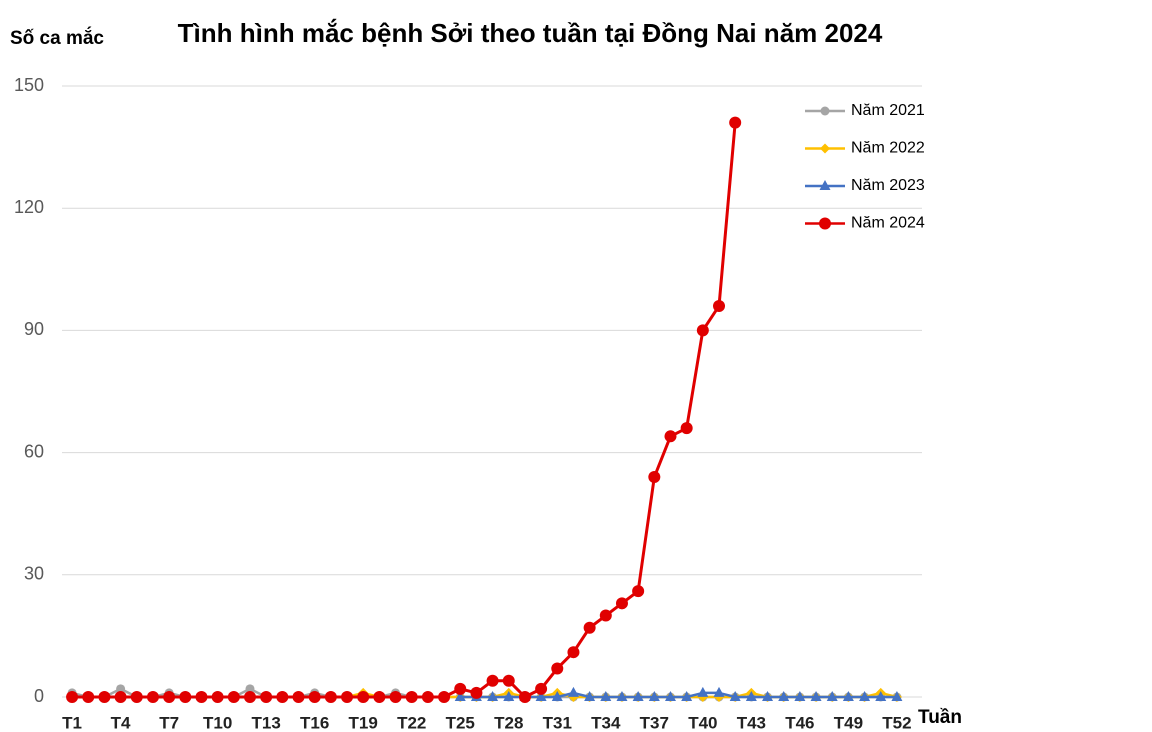 The width and height of the screenshot is (1152, 732). What do you see at coordinates (121, 722) in the screenshot?
I see `x-tick-label: T4` at bounding box center [121, 722].